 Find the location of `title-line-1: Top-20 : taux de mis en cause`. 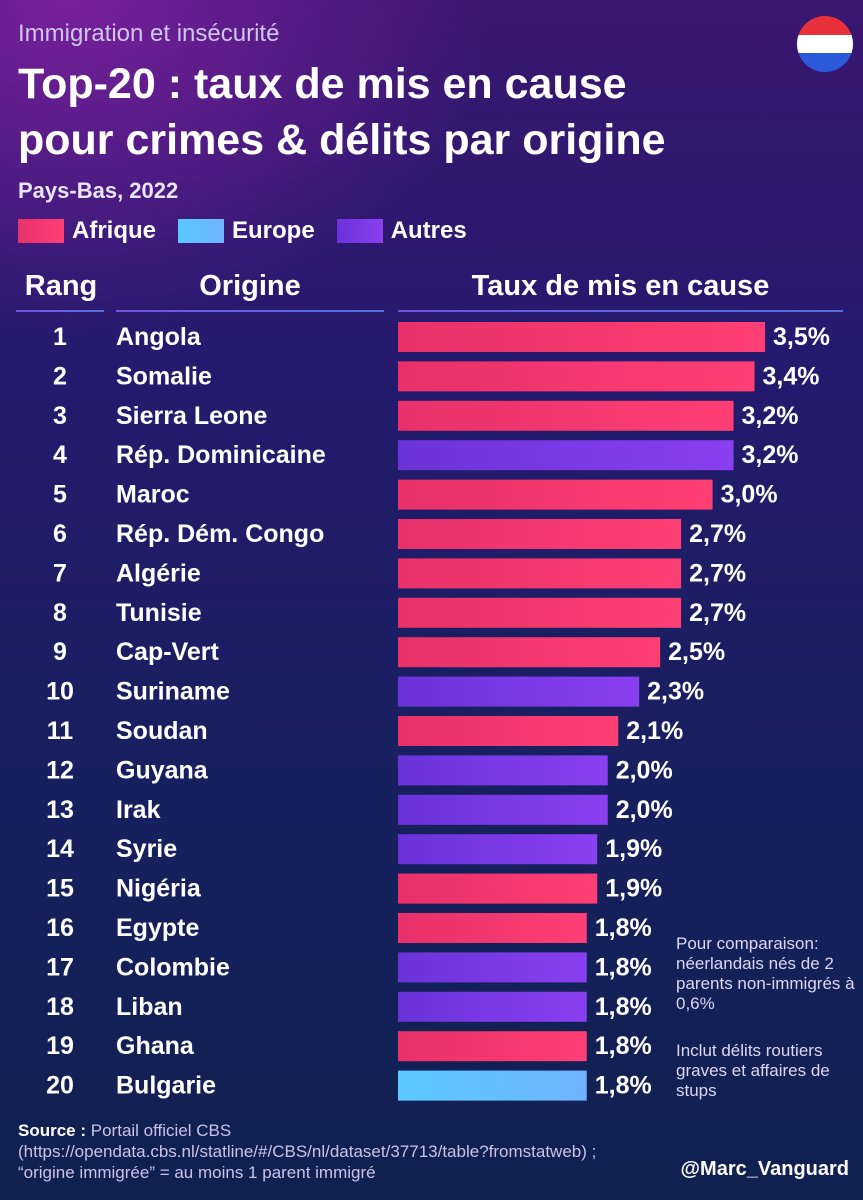

title-line-1: Top-20 : taux de mis en cause is located at coordinates (322, 84).